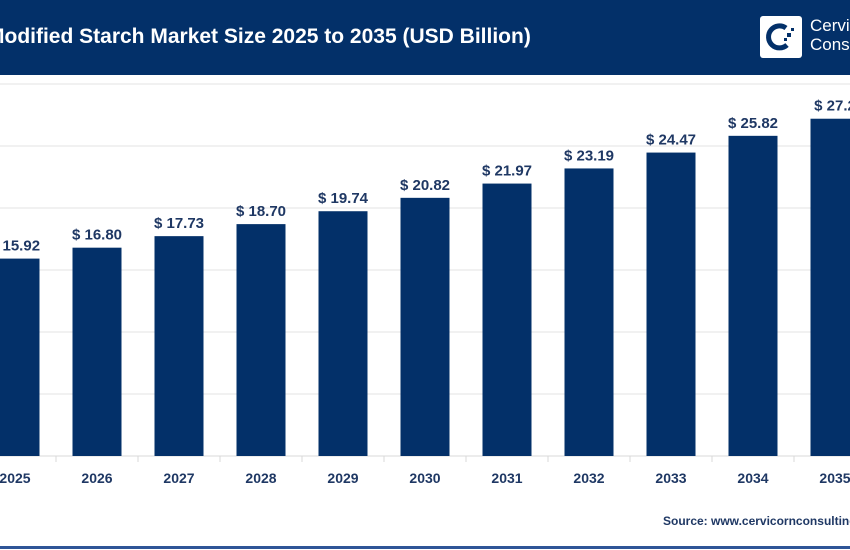 This screenshot has height=550, width=850. What do you see at coordinates (752, 478) in the screenshot?
I see `x-tick-label-2034: 2034` at bounding box center [752, 478].